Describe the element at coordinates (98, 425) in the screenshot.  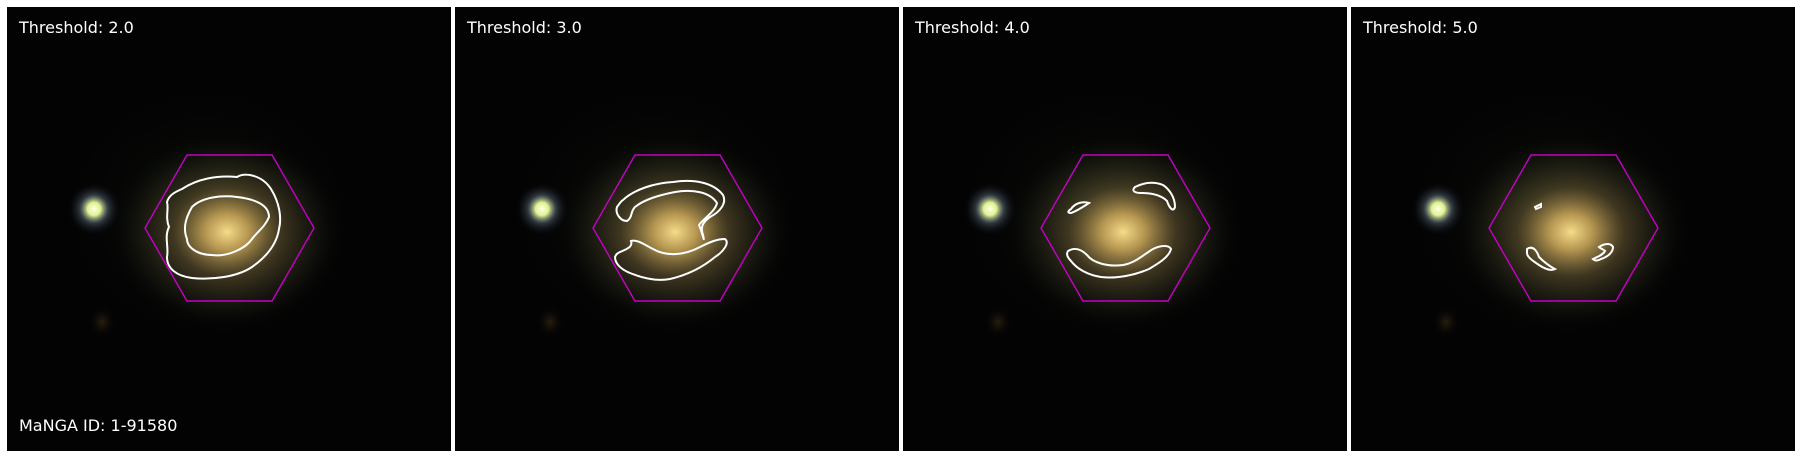
I see `manga-id-label: MaNGA ID: 1-91580` at that location.